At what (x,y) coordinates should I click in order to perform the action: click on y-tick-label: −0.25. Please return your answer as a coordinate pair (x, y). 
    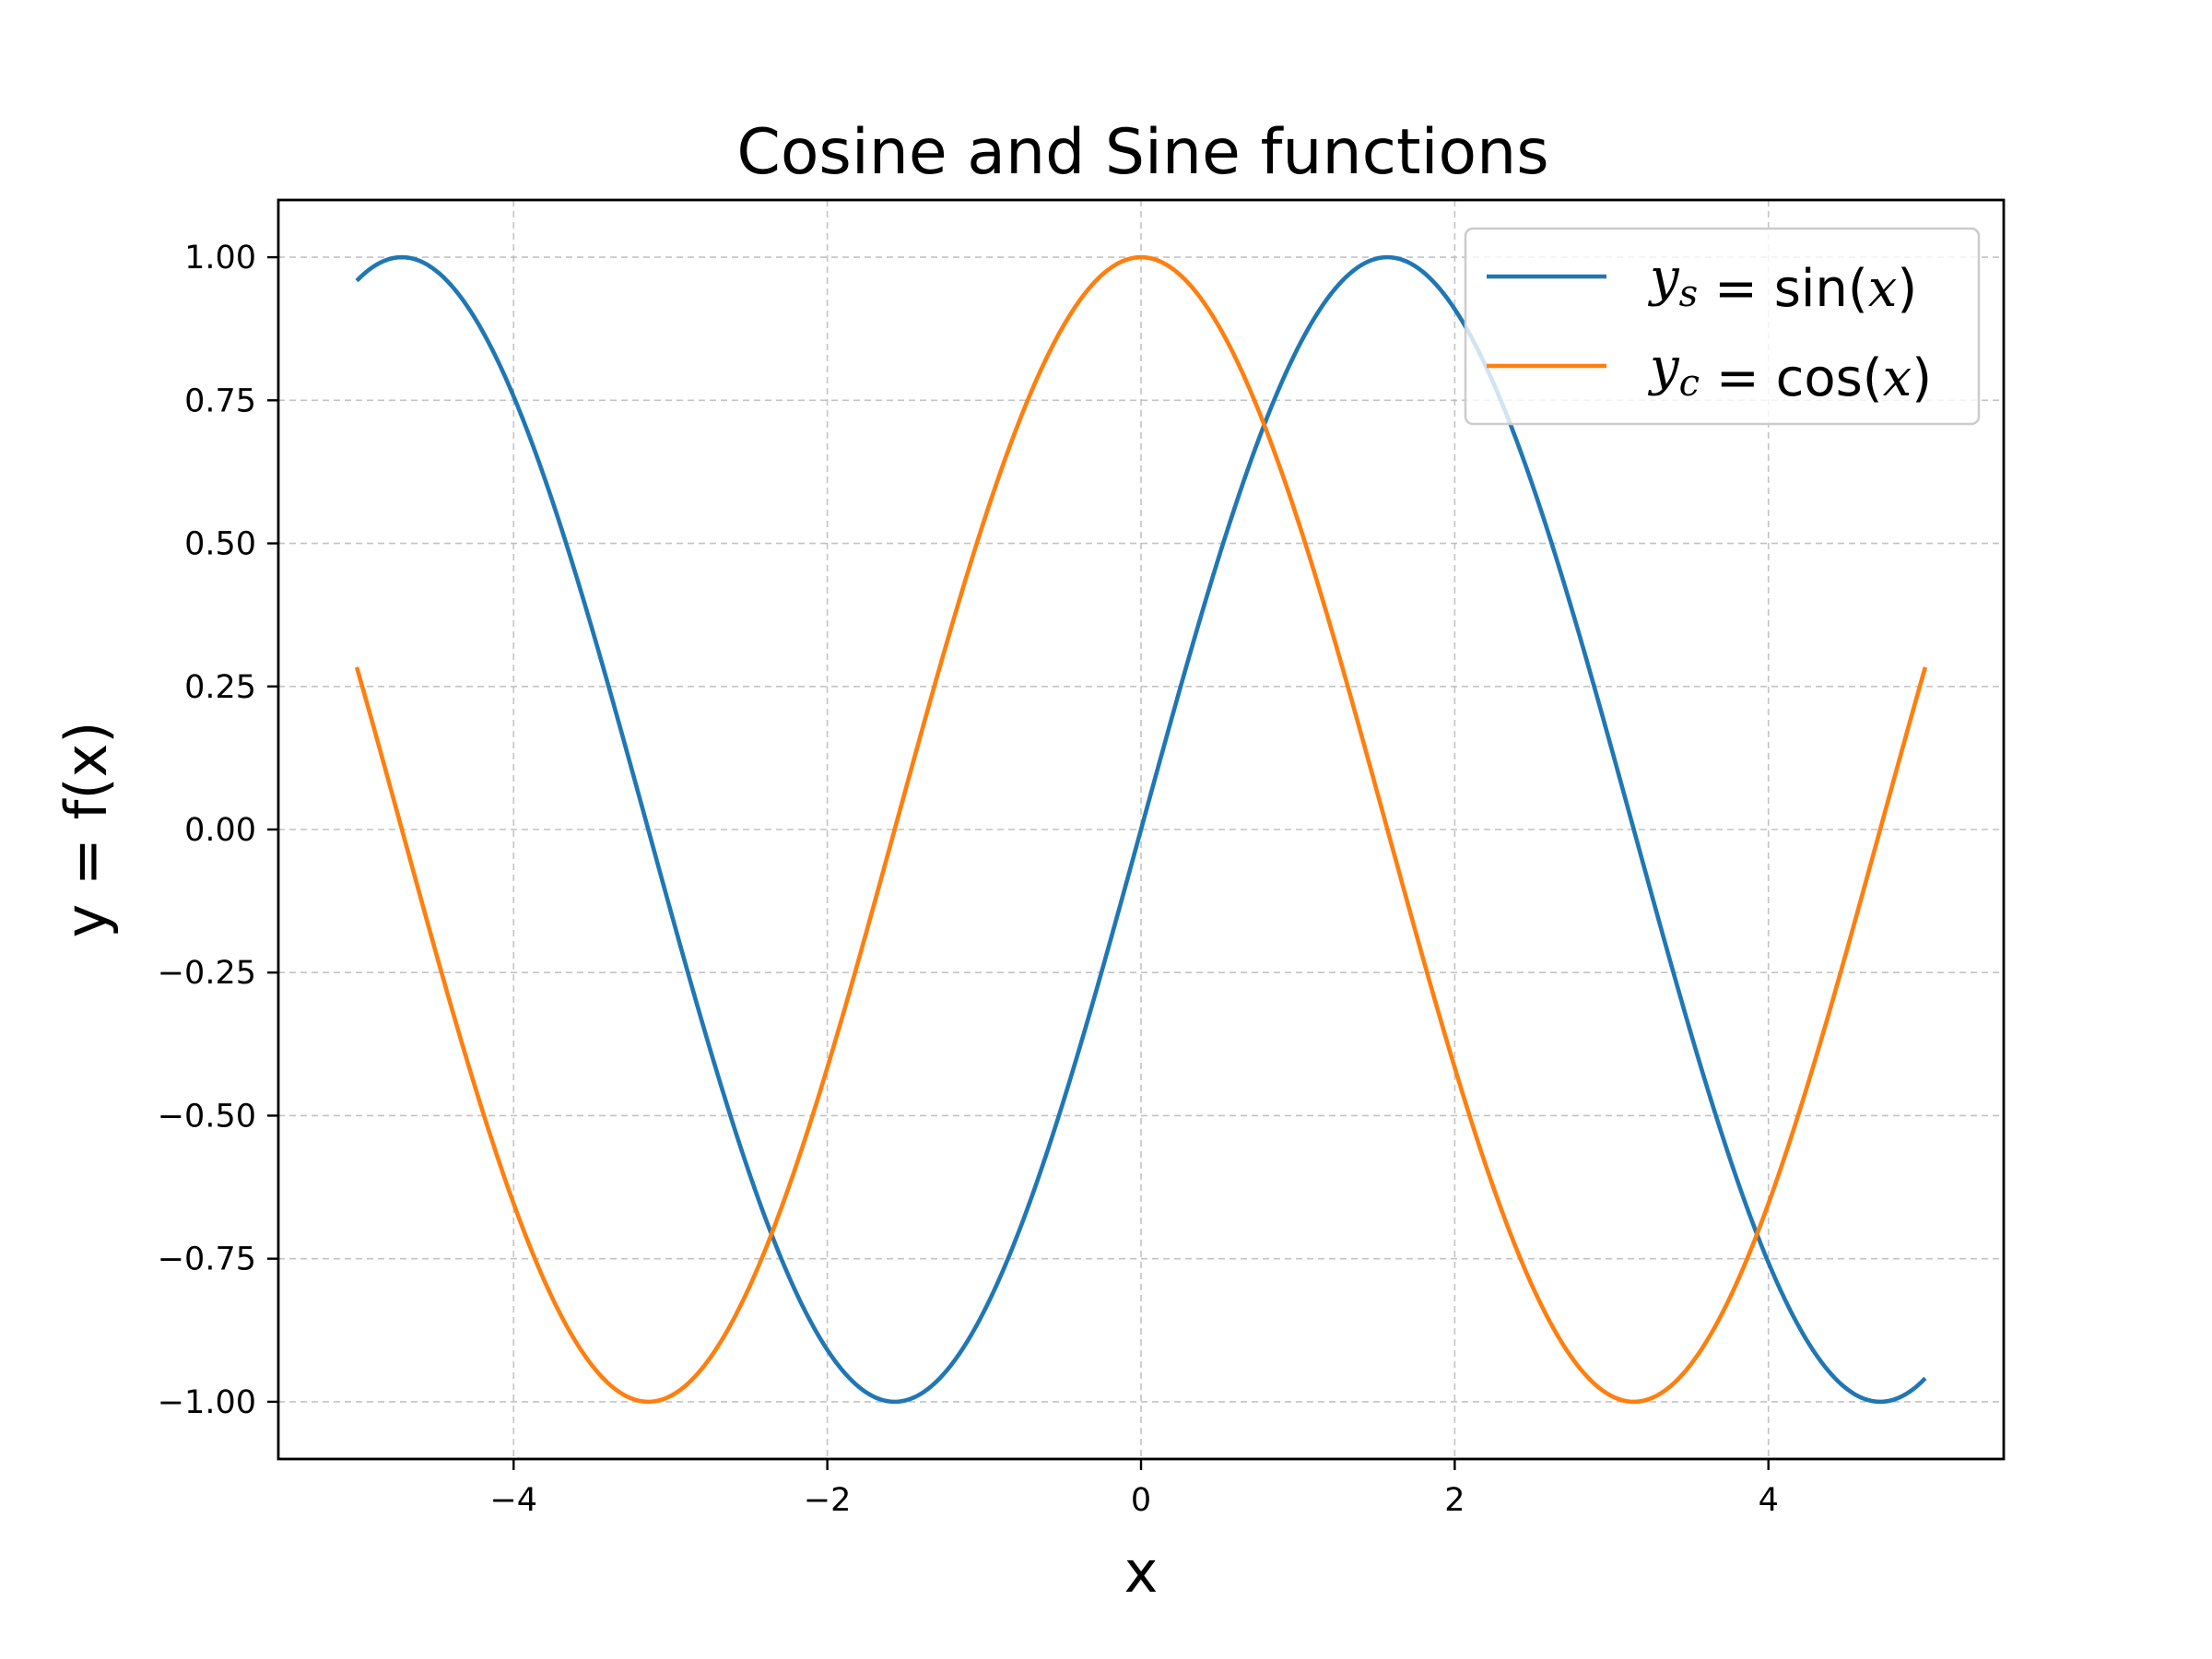
    Looking at the image, I should click on (207, 973).